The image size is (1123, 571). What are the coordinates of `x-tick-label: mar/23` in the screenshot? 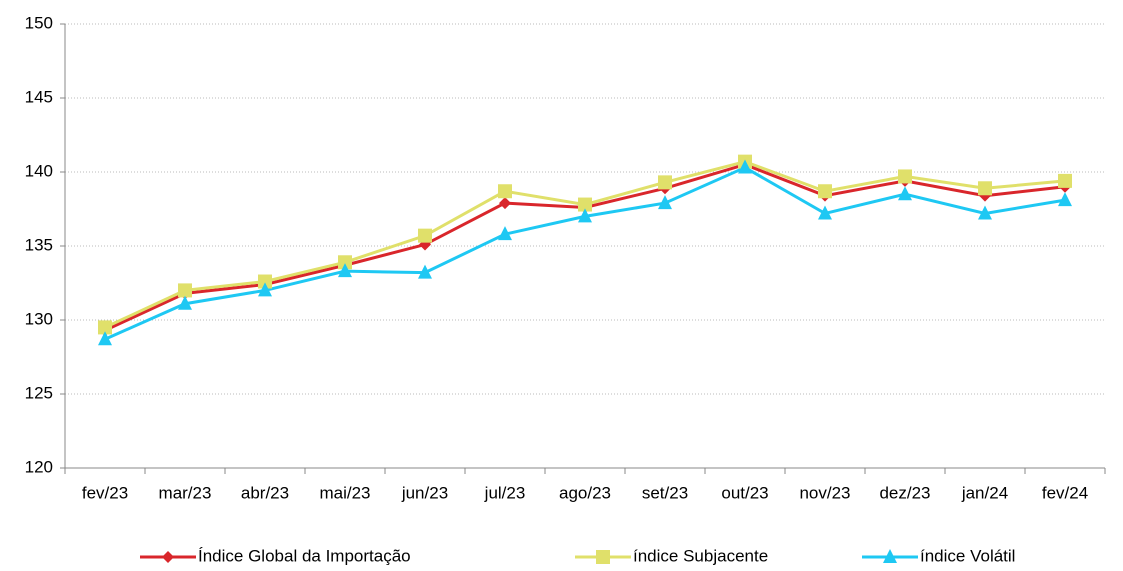 It's located at (185, 492).